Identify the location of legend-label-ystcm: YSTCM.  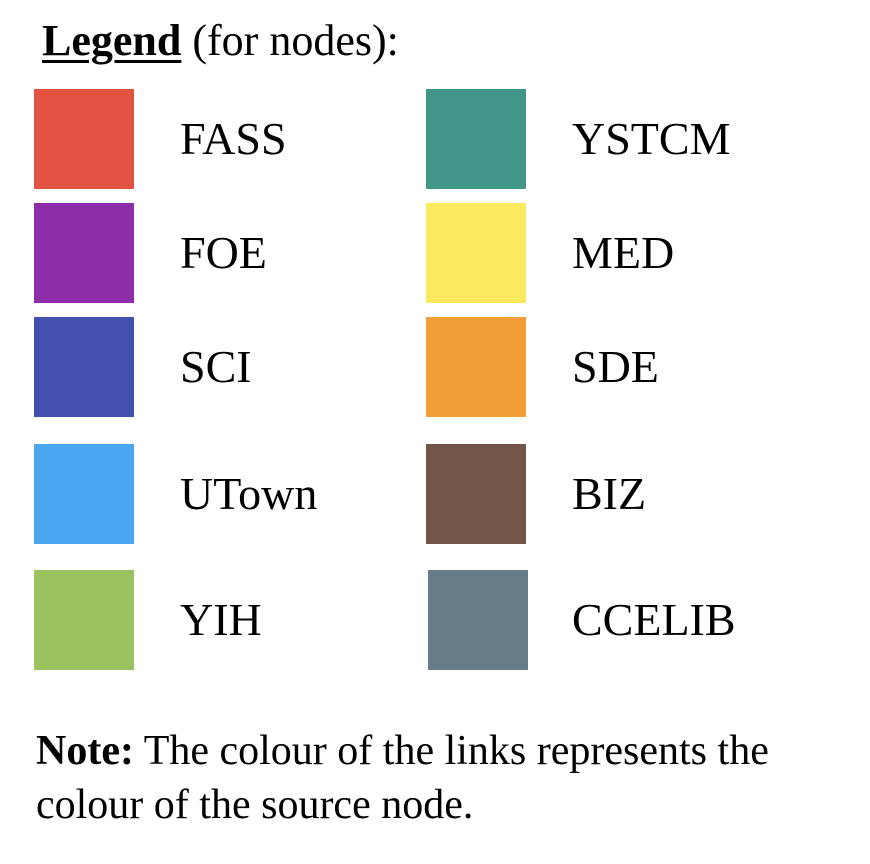
(651, 138).